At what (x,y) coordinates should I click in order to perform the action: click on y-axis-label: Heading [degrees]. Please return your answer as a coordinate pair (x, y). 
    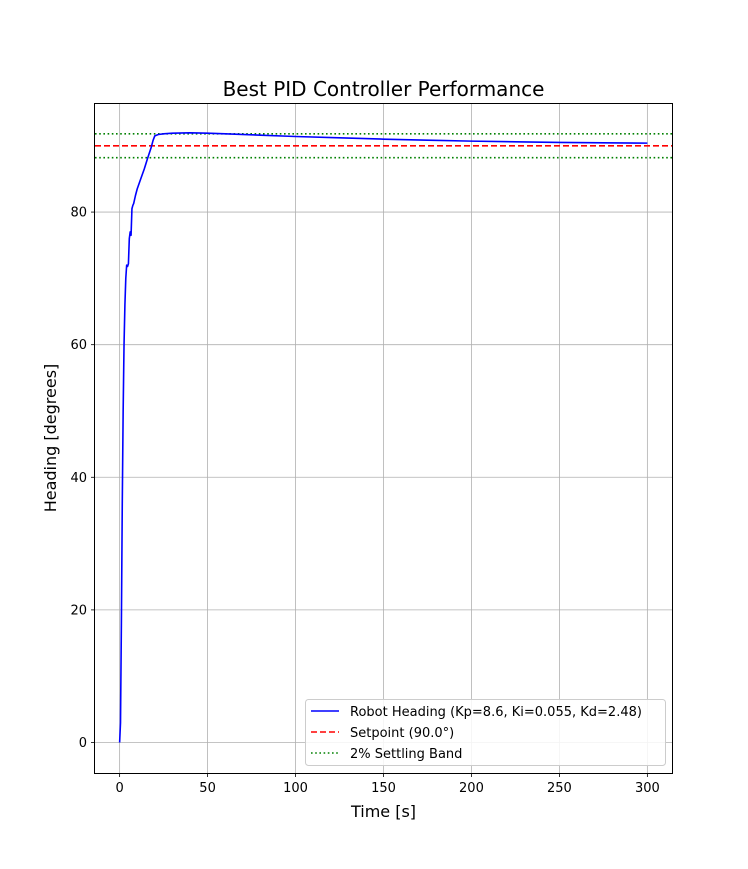
    Looking at the image, I should click on (50, 438).